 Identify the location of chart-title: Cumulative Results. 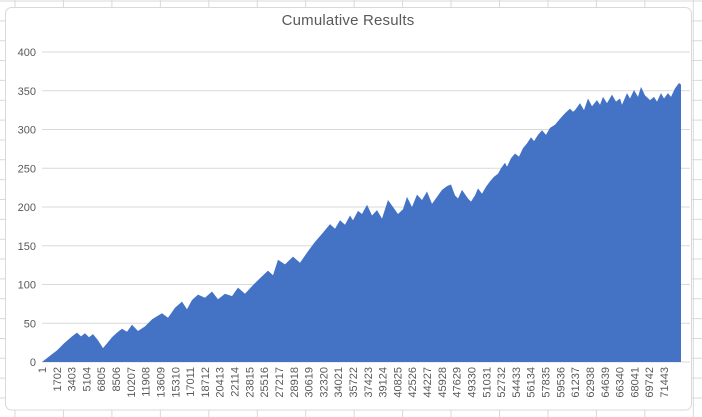
(348, 20).